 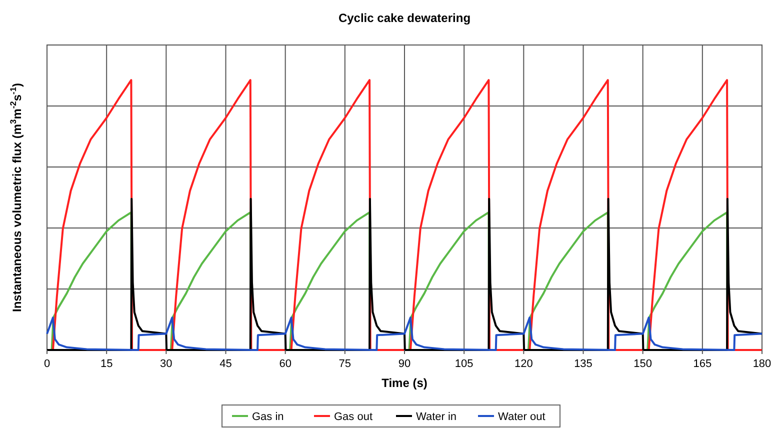 I want to click on x-tick-label: 60, so click(x=285, y=364).